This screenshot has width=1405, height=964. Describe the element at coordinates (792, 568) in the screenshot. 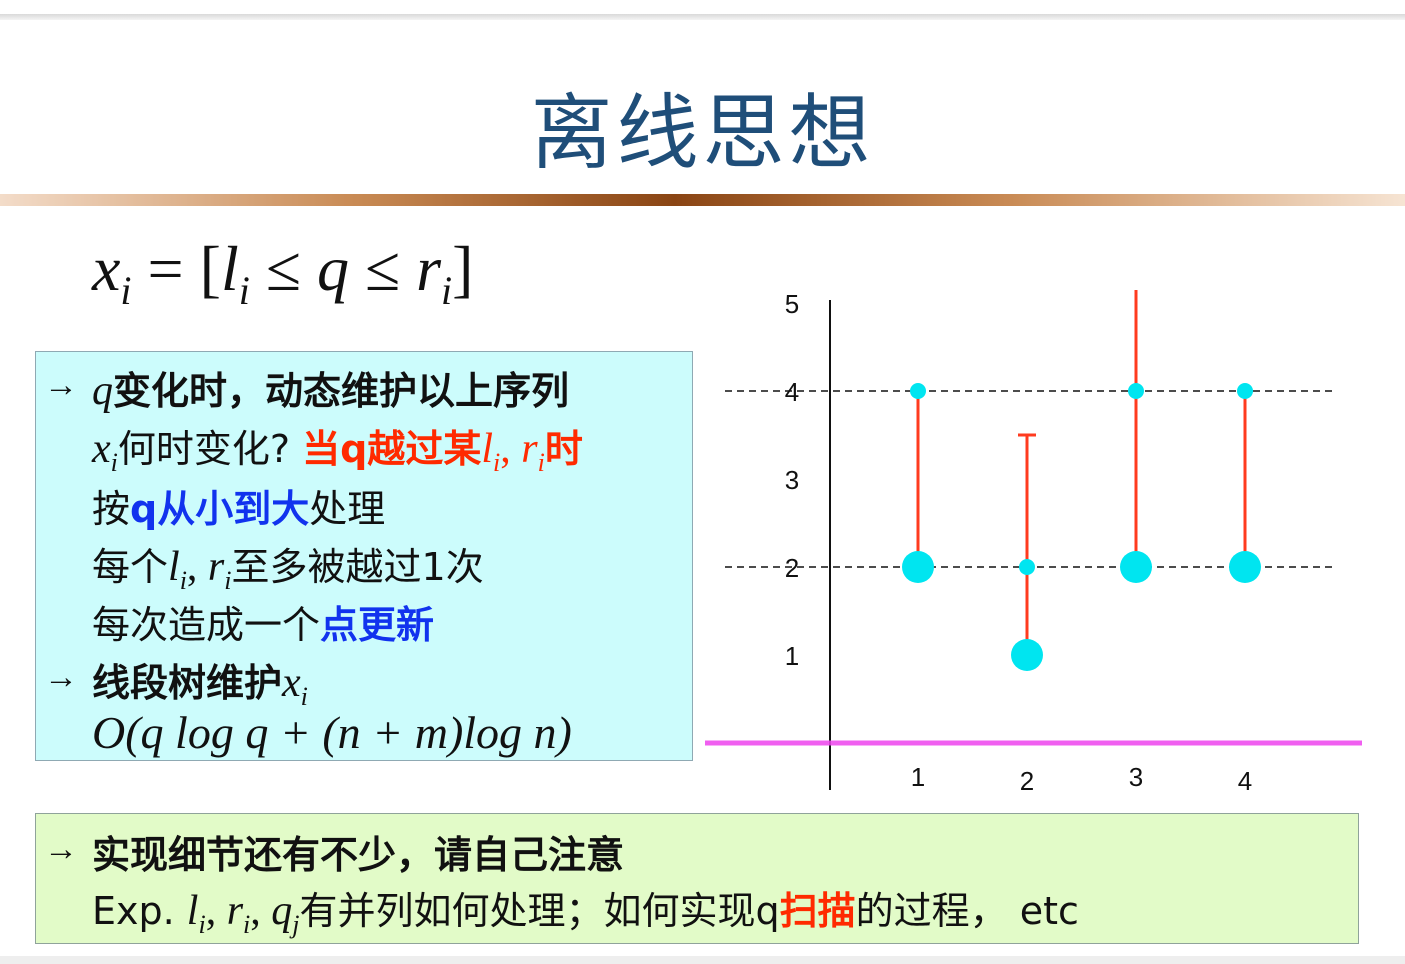

I see `y-tick-label: 2` at that location.